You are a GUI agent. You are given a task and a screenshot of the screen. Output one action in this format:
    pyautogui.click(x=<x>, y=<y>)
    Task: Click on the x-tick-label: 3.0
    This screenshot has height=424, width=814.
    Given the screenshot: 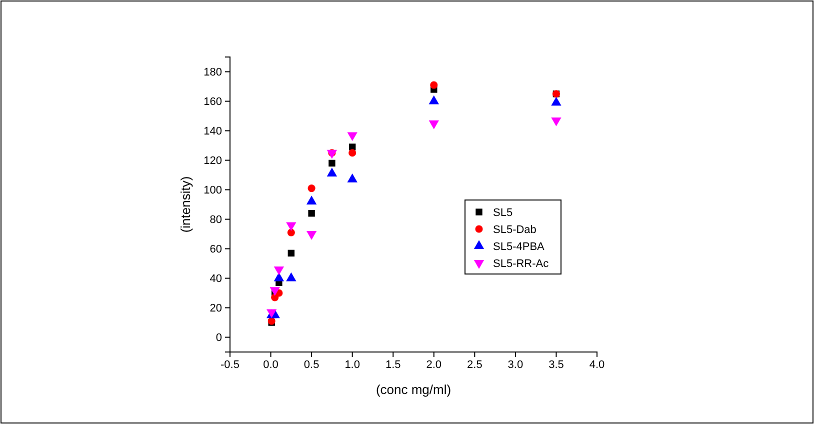 What is the action you would take?
    pyautogui.click(x=516, y=364)
    